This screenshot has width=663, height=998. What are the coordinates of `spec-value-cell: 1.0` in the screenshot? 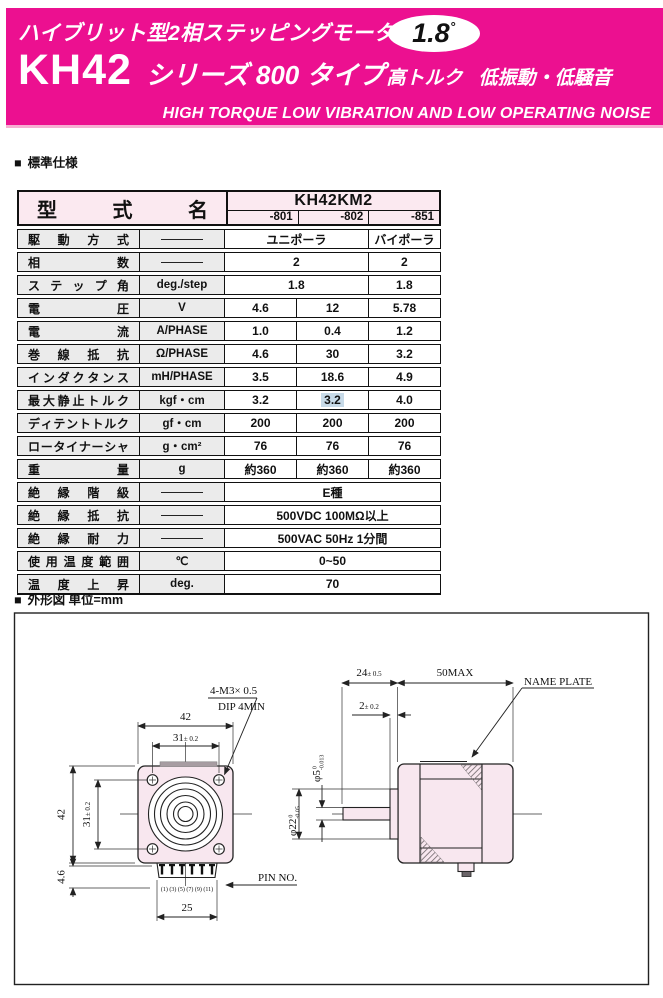 It's located at (260, 331).